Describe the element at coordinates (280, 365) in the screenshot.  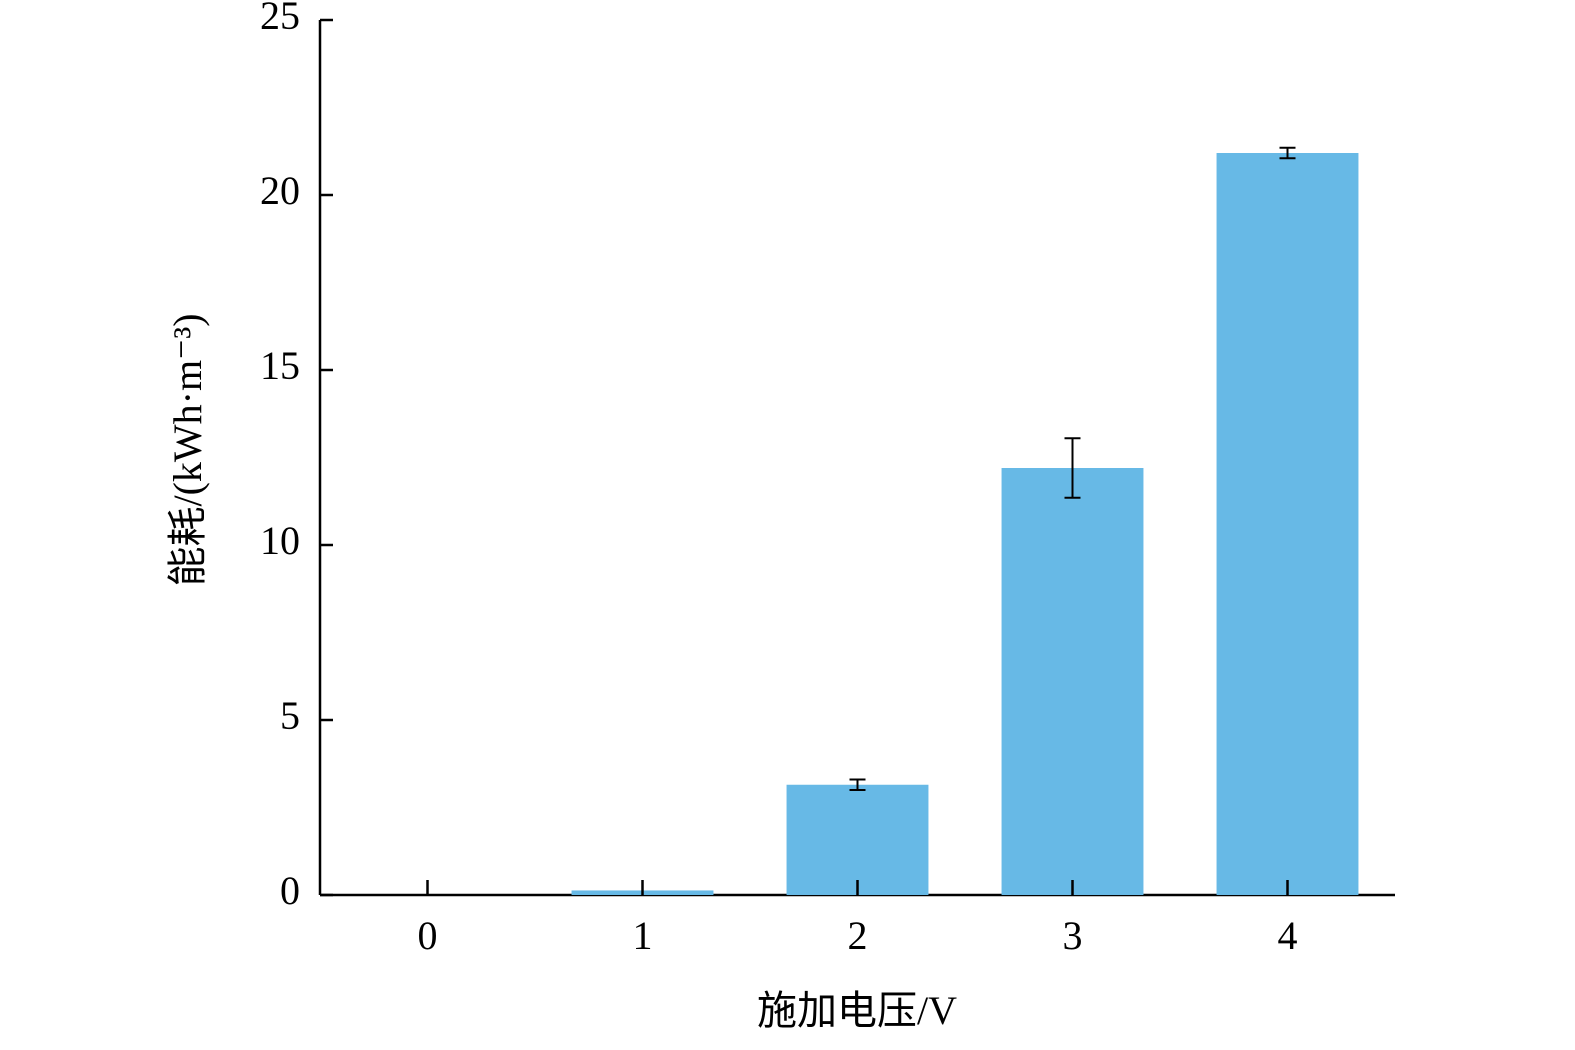
I see `y-tick-label: 15` at that location.